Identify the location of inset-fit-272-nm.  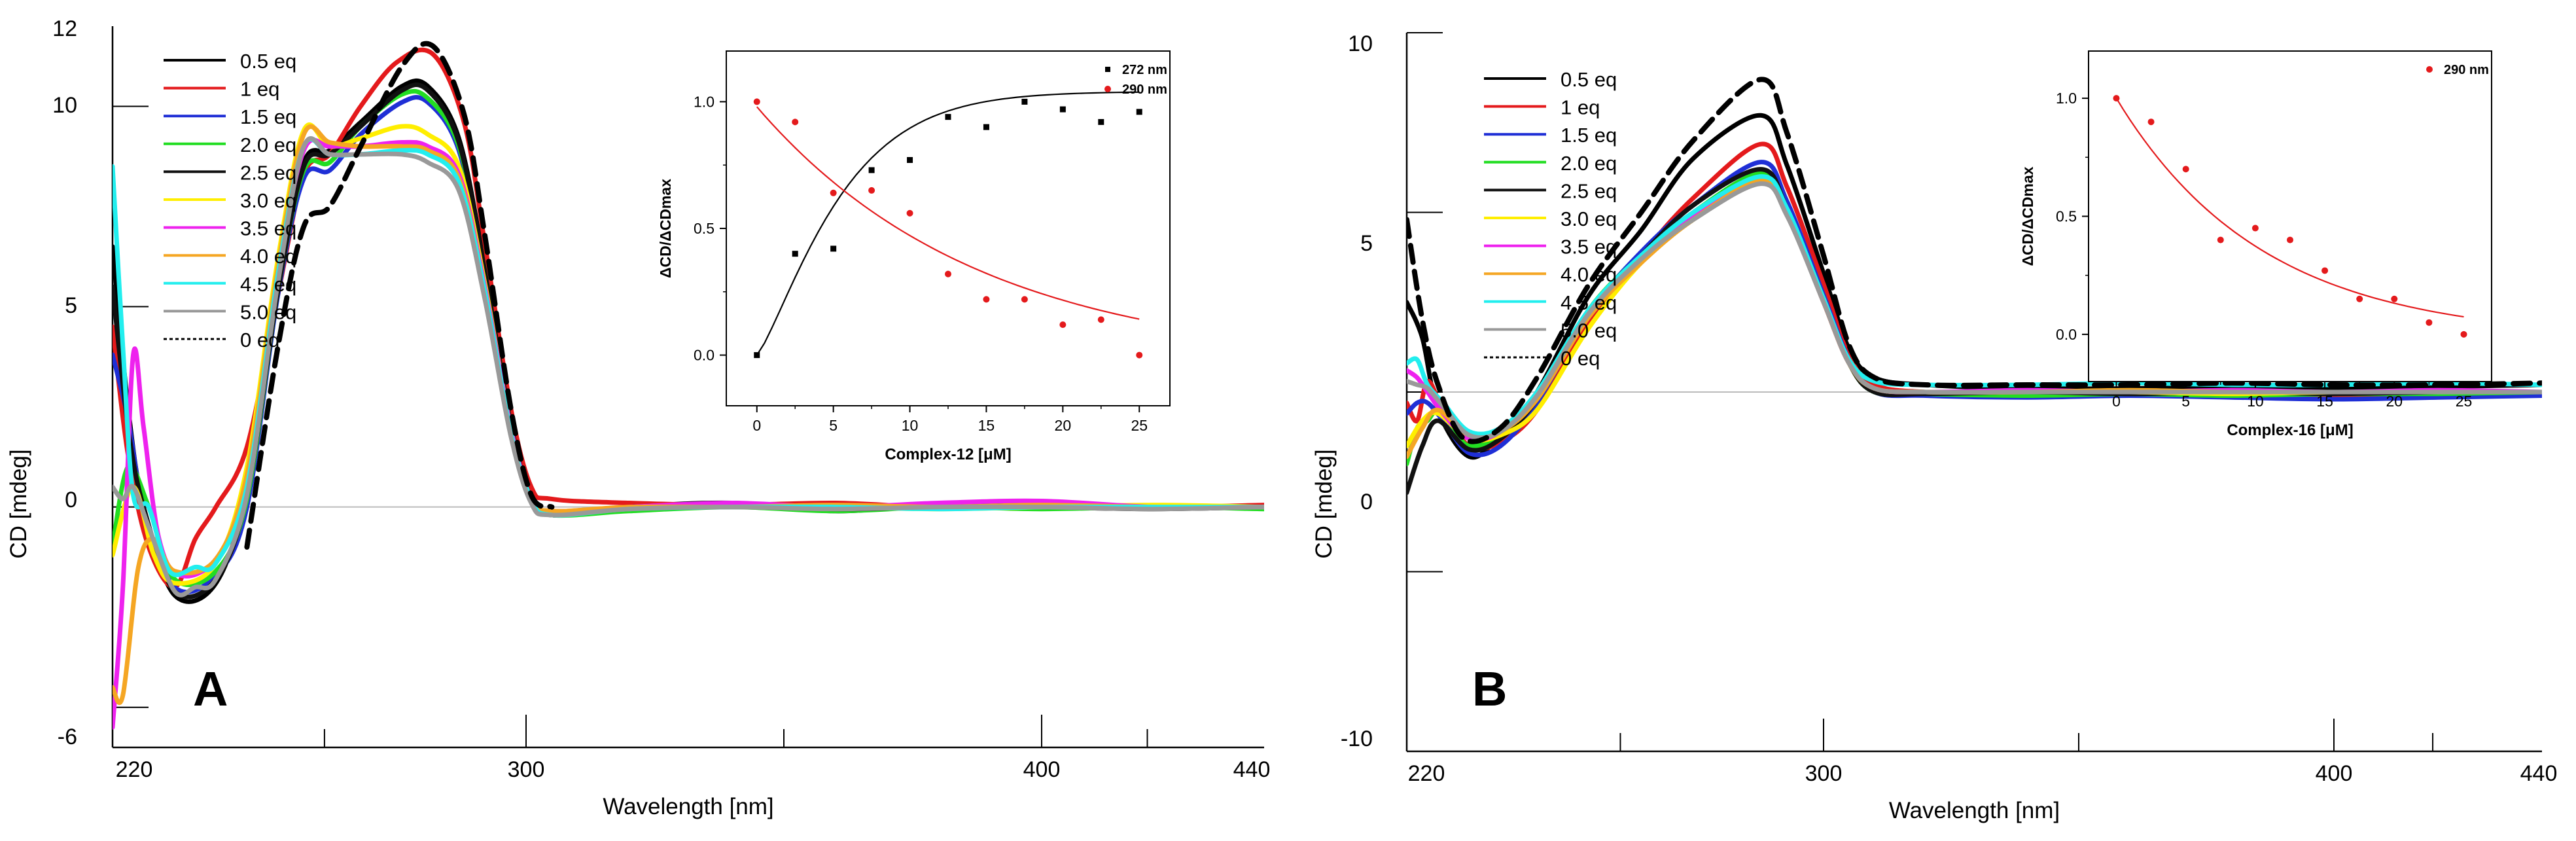
(948, 223).